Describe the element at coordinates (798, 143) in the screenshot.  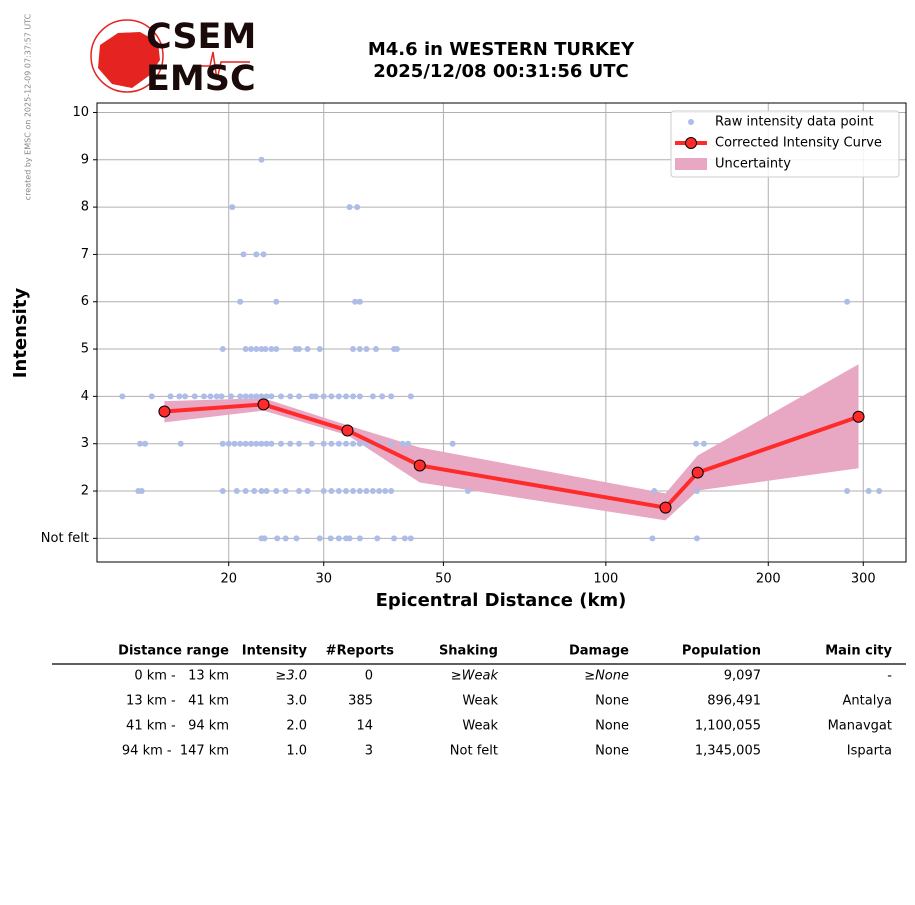
I see `legend-label: Corrected Intensity Curve` at that location.